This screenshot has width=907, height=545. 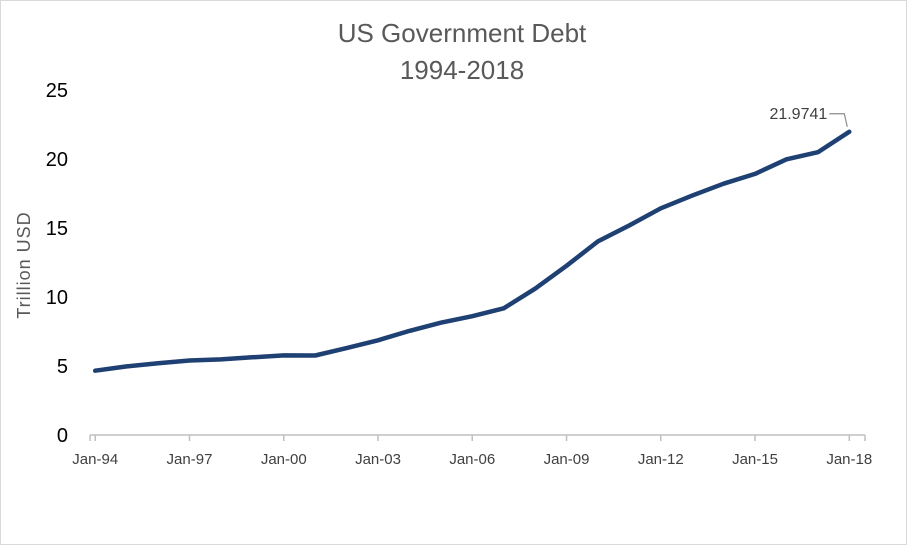 I want to click on x-tick-label: Jan-06, so click(x=472, y=459).